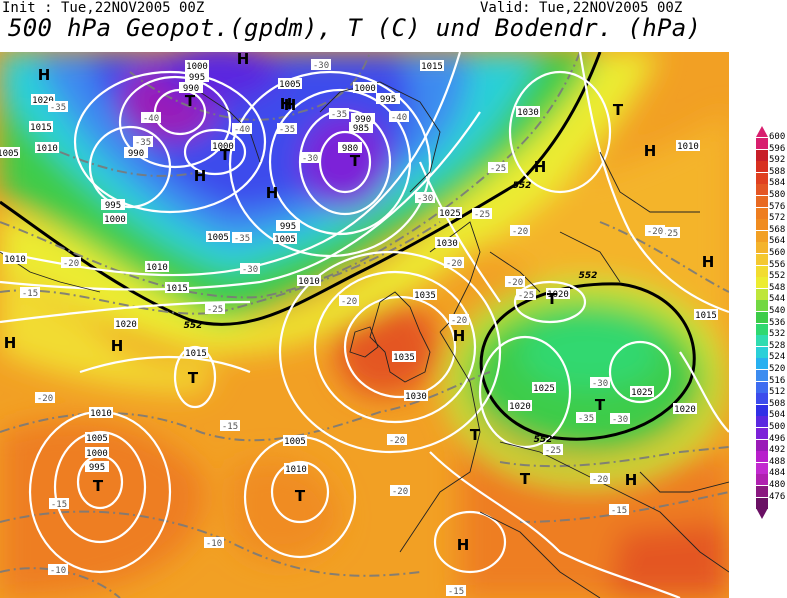 The width and height of the screenshot is (787, 598). What do you see at coordinates (777, 473) in the screenshot?
I see `legend-label: 484` at bounding box center [777, 473].